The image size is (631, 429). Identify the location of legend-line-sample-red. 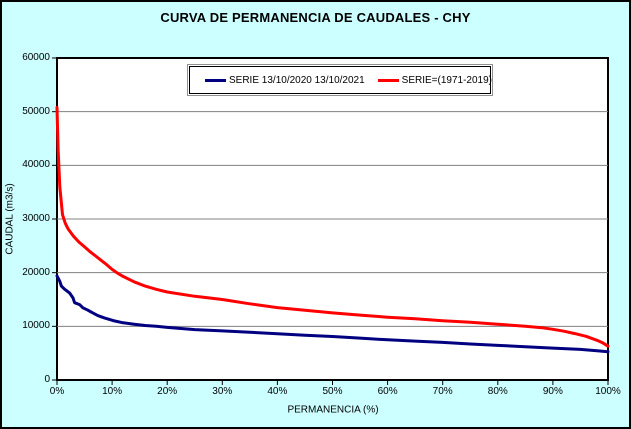
(388, 80).